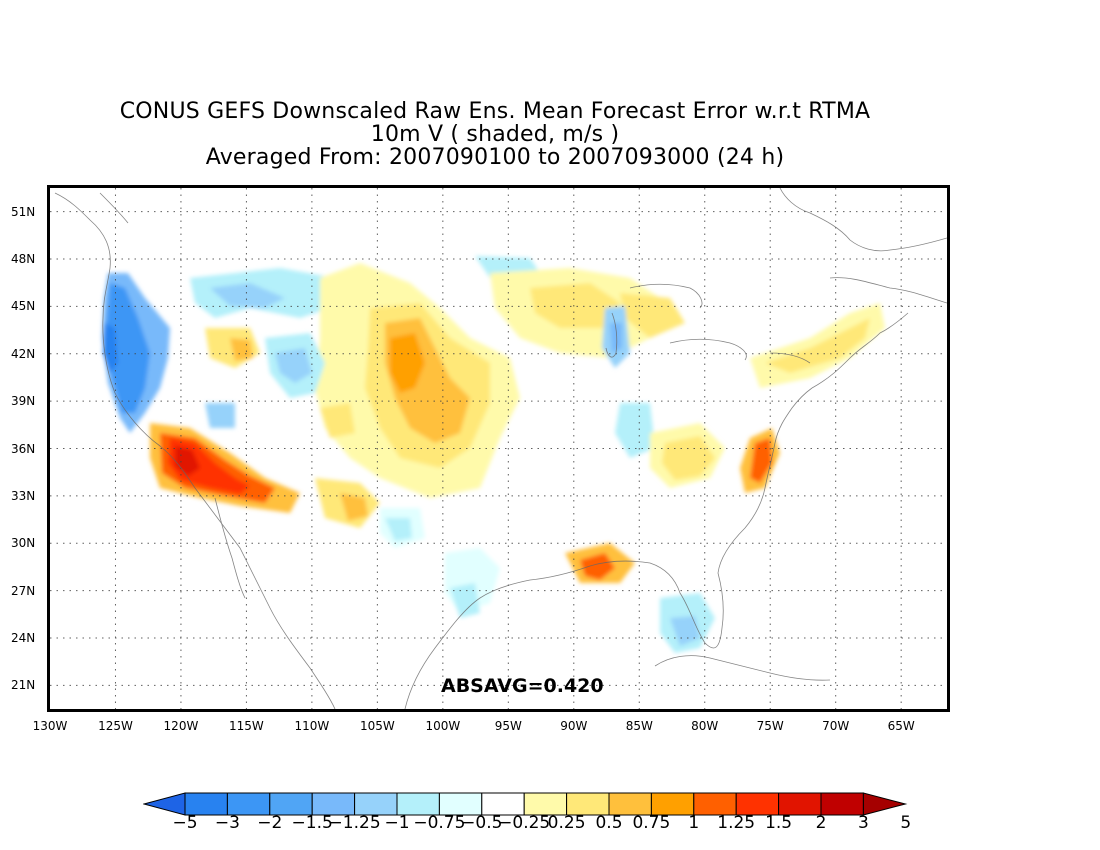 This screenshot has width=1100, height=850. Describe the element at coordinates (354, 823) in the screenshot. I see `colorbar-label: −1.25` at that location.